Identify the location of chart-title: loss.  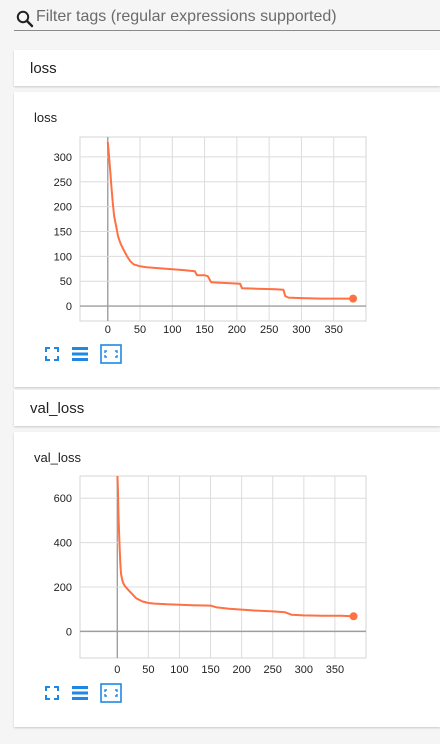
(46, 117).